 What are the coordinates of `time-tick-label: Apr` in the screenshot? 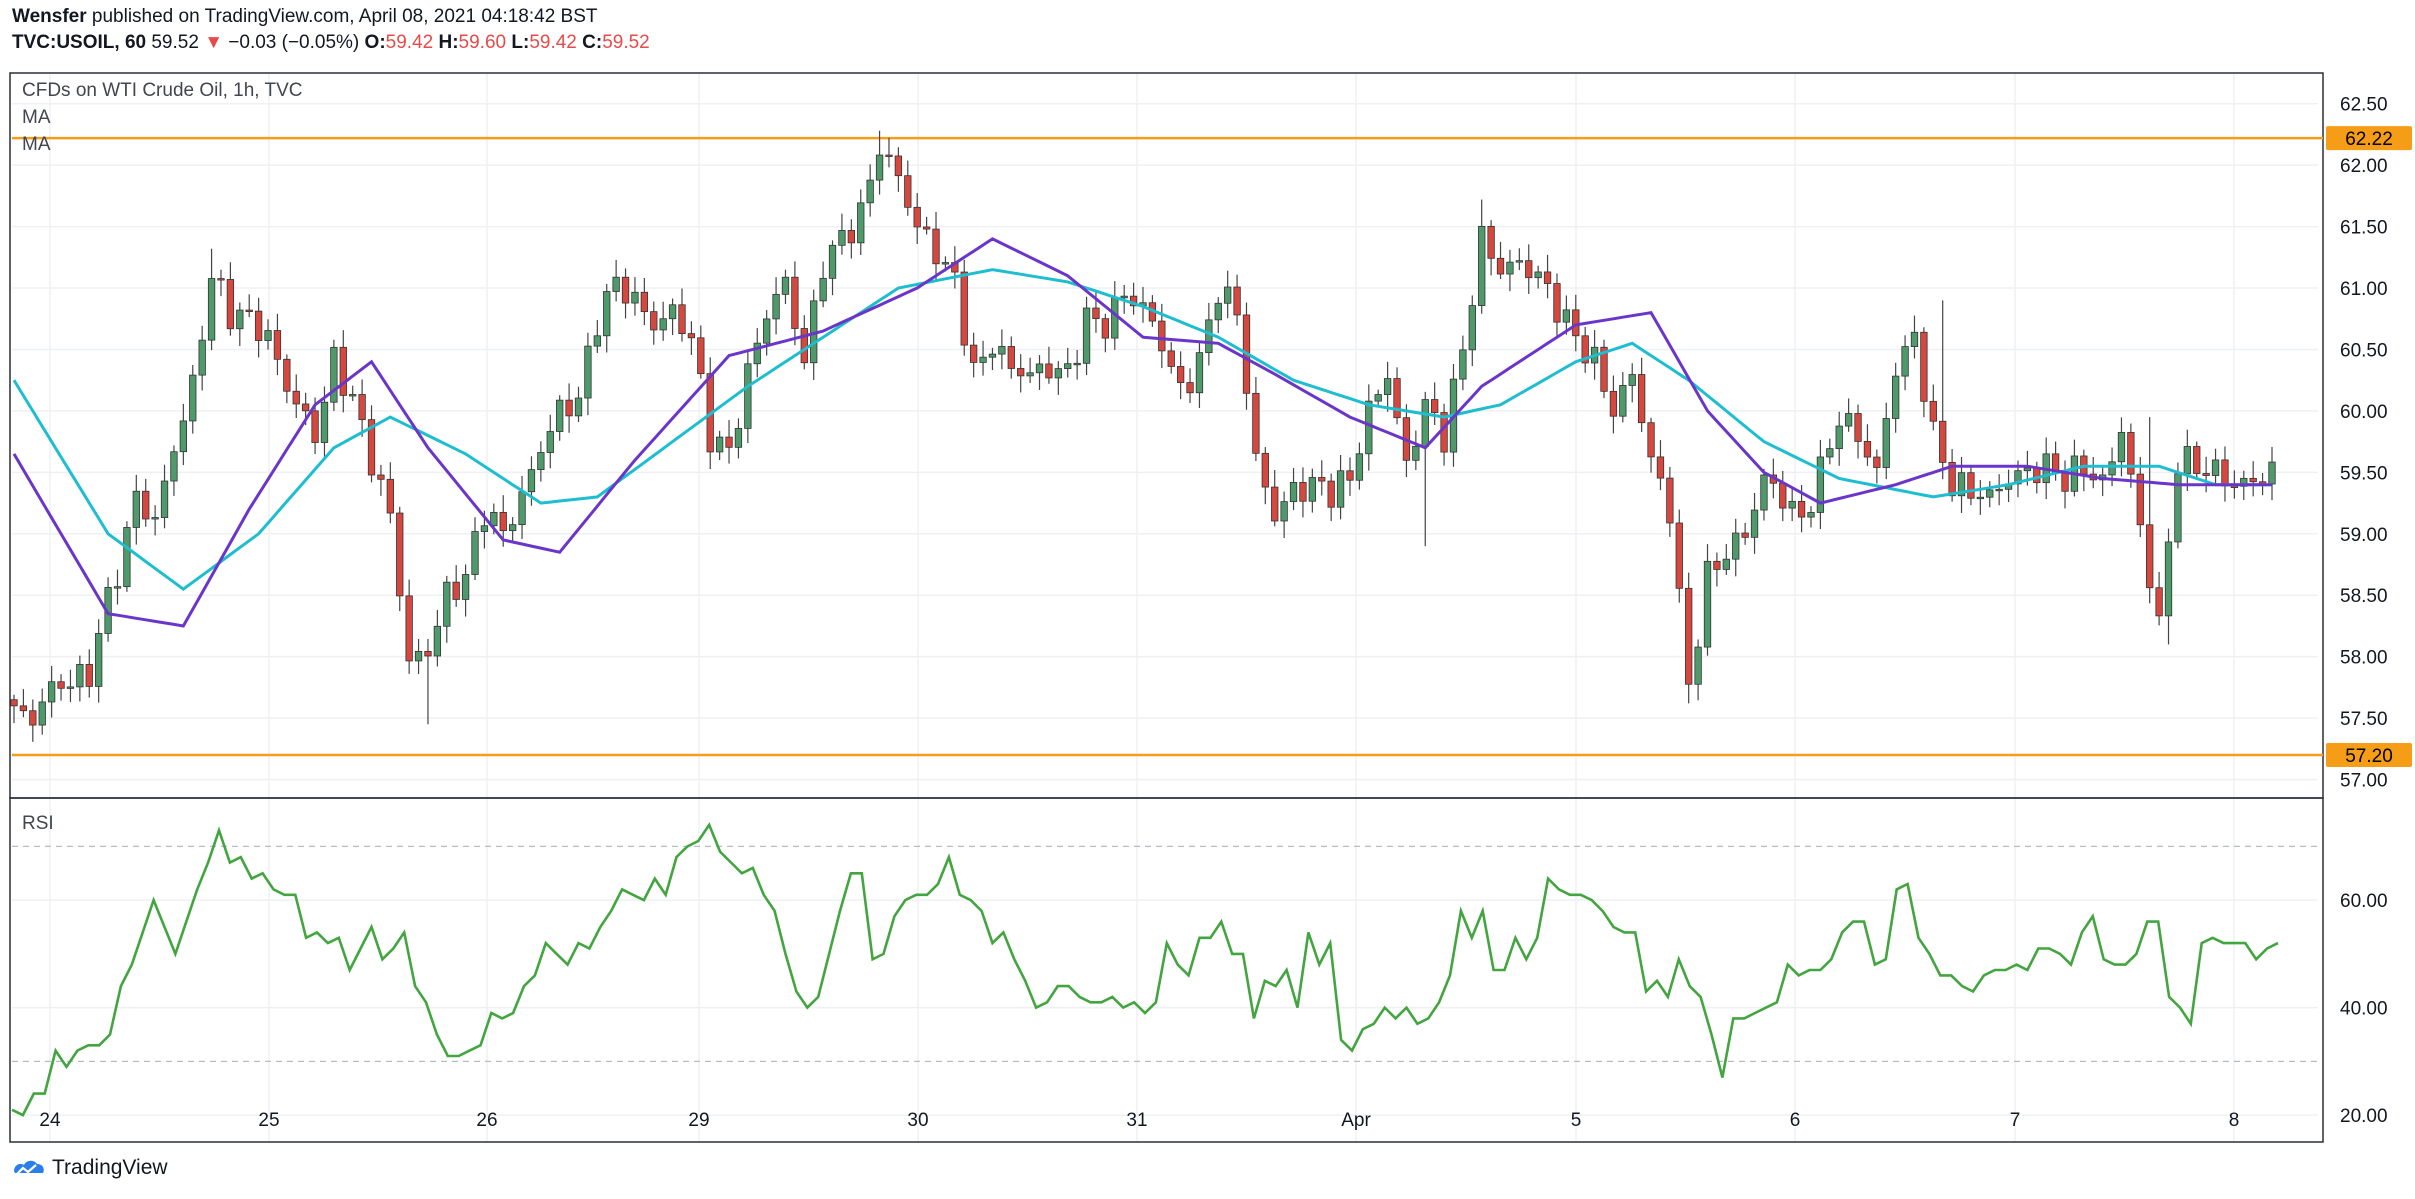 It's located at (1356, 1120).